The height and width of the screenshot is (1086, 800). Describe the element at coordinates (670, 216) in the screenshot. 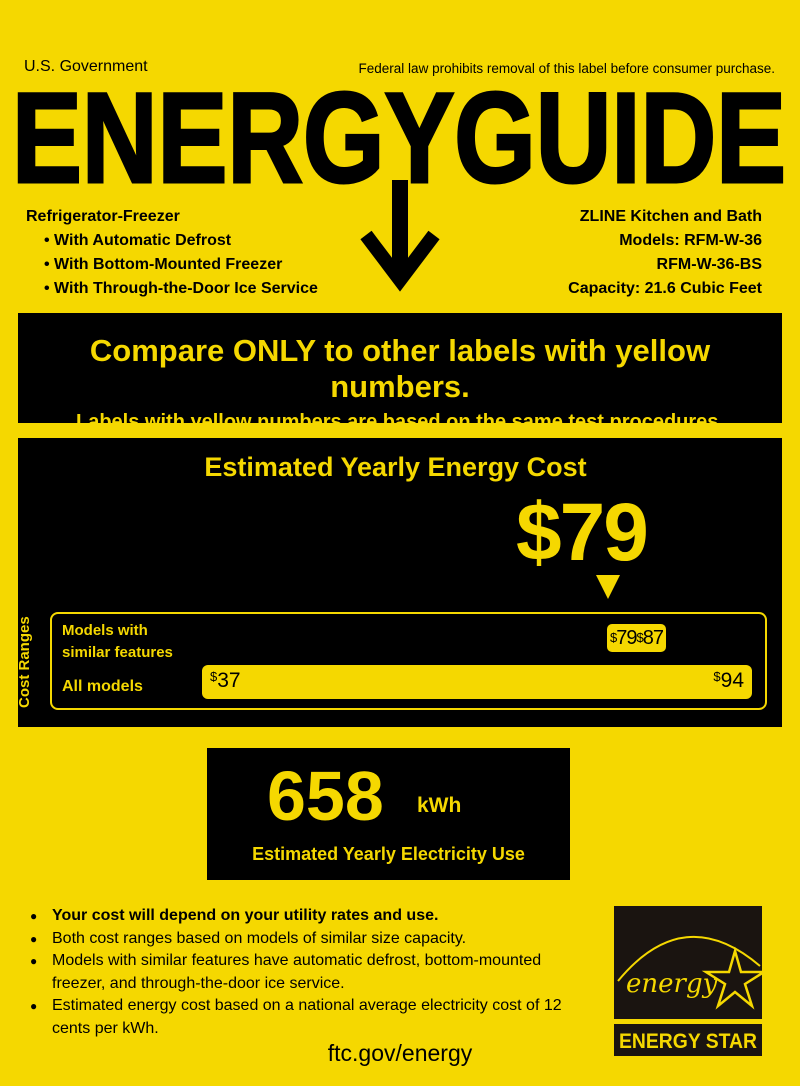

I see `manufacturer: ZLINE Kitchen and Bath` at that location.